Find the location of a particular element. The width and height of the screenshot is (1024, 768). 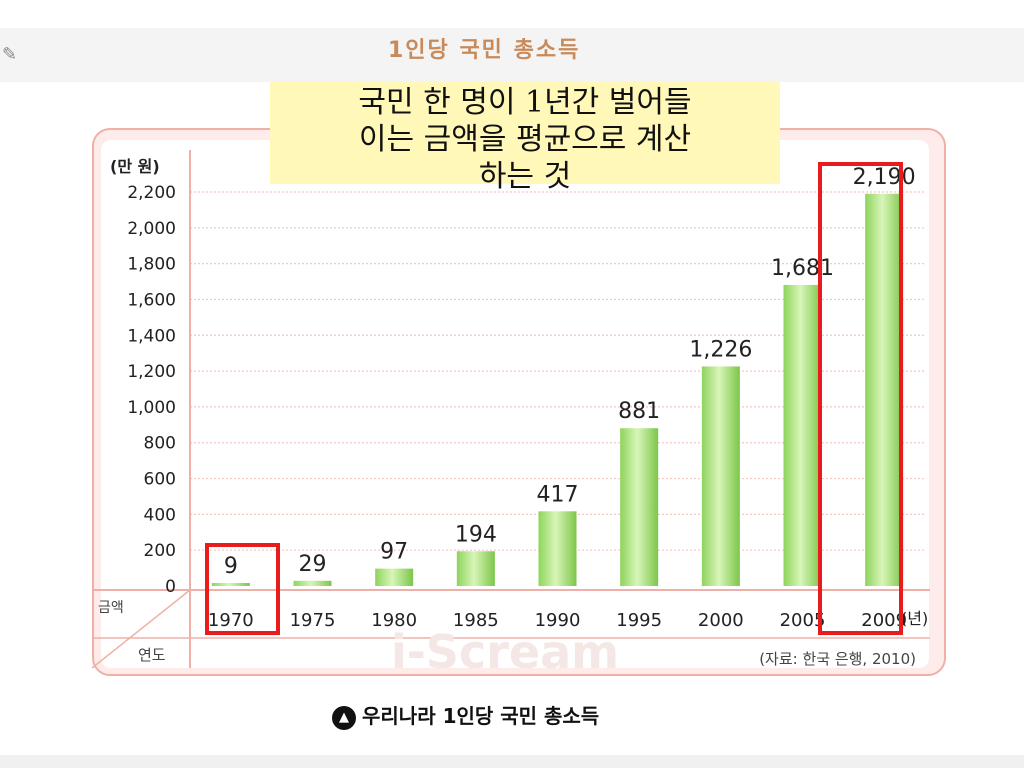

y-tick-label: 1,800 is located at coordinates (151, 265).